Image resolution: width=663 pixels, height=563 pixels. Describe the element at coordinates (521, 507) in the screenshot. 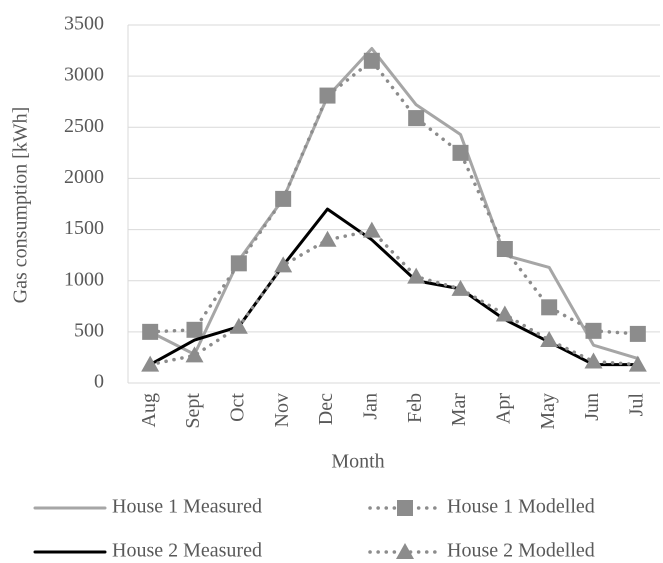

I see `legend-label: House 1 Modelled` at that location.